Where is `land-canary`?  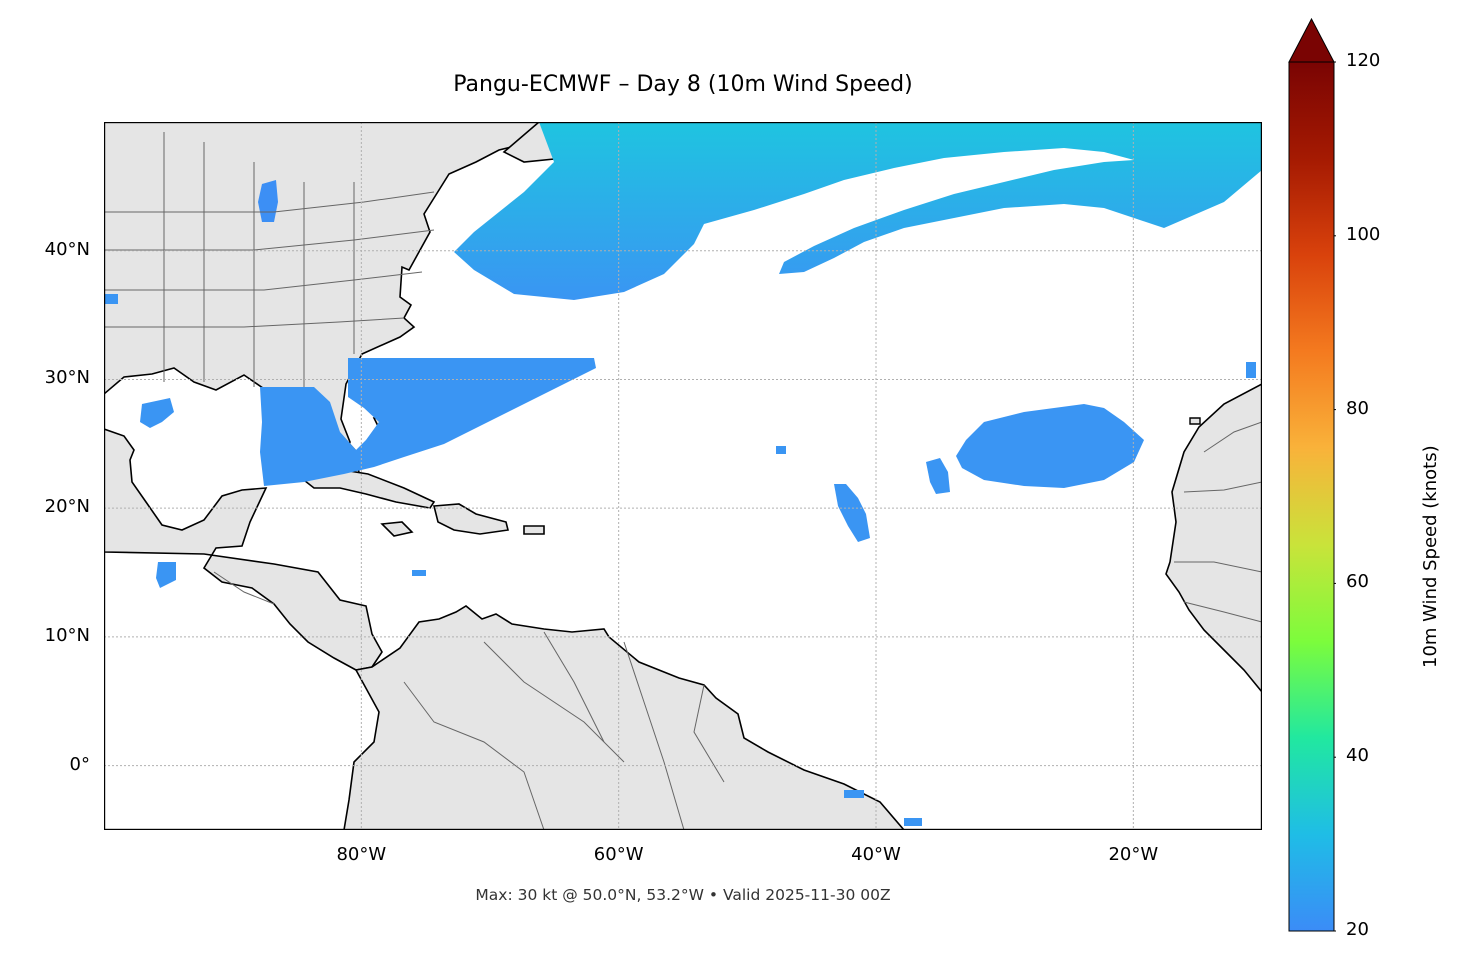 land-canary is located at coordinates (1195, 421).